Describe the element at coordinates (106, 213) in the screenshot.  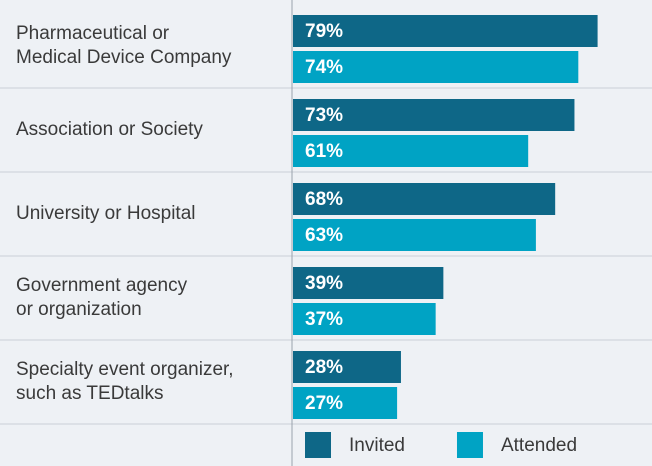
I see `category-label: University or Hospital` at that location.